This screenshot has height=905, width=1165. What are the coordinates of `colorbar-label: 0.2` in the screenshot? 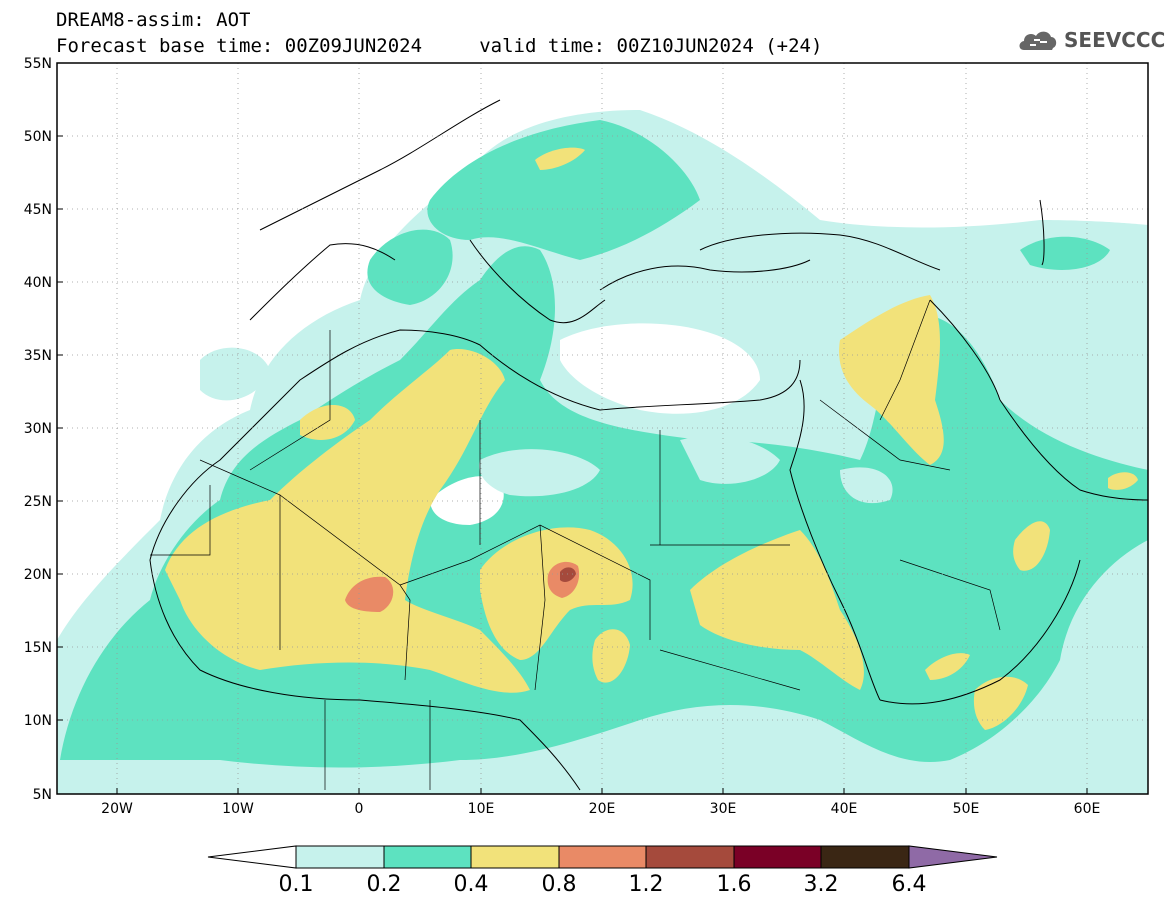 It's located at (384, 884).